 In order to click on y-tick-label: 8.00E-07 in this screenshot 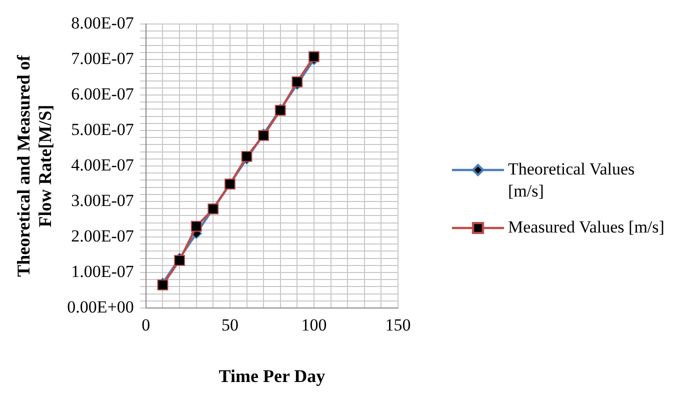, I will do `click(102, 22)`.